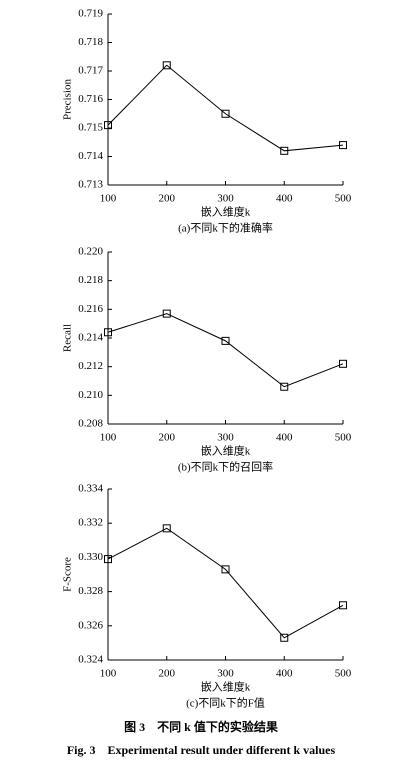 The image size is (402, 767). I want to click on y-tick-label: 0.714, so click(90, 156).